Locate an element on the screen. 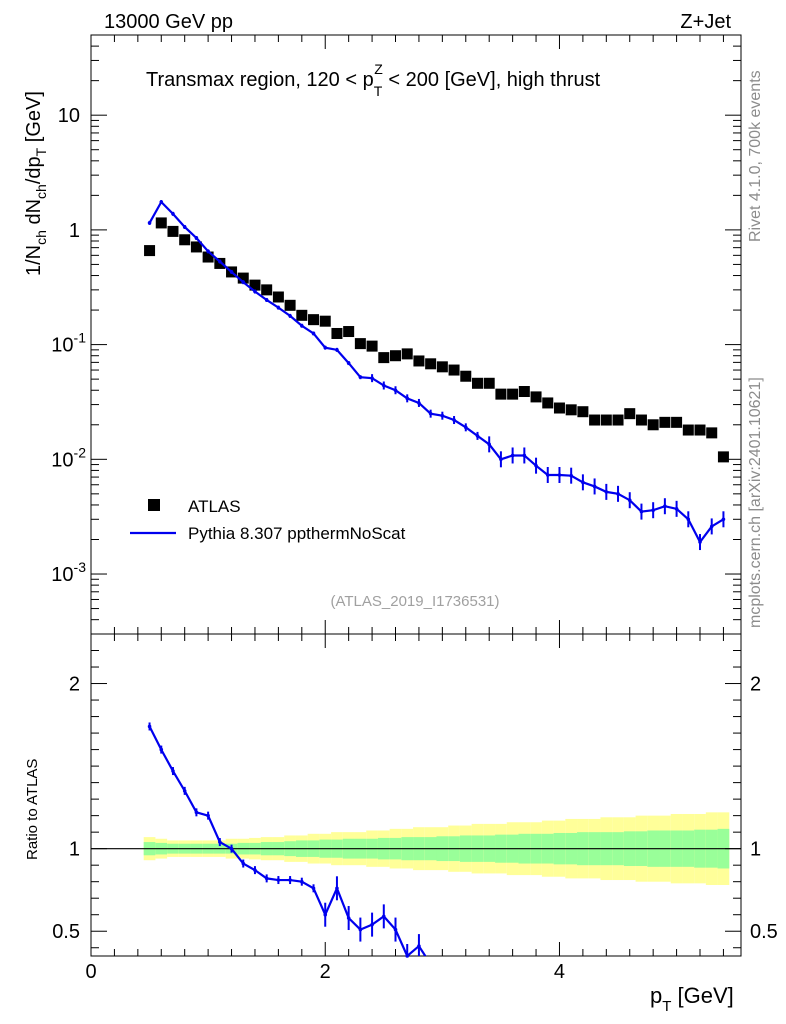 This screenshot has width=786, height=1024. ratio-uncertainty-bands is located at coordinates (416, 848).